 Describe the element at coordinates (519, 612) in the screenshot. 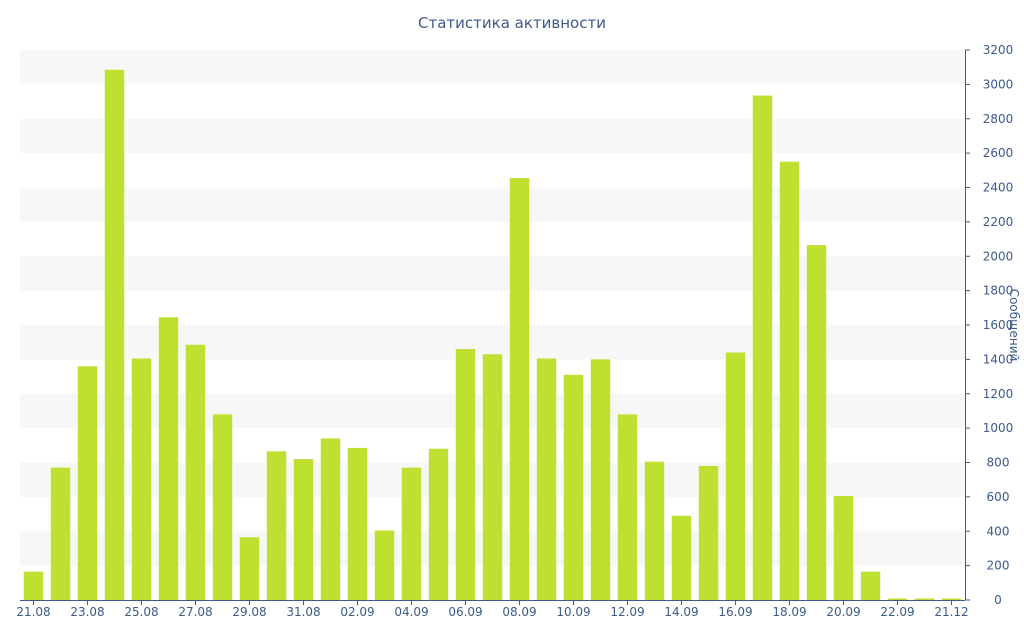

I see `x-tick-label: 08.09` at that location.